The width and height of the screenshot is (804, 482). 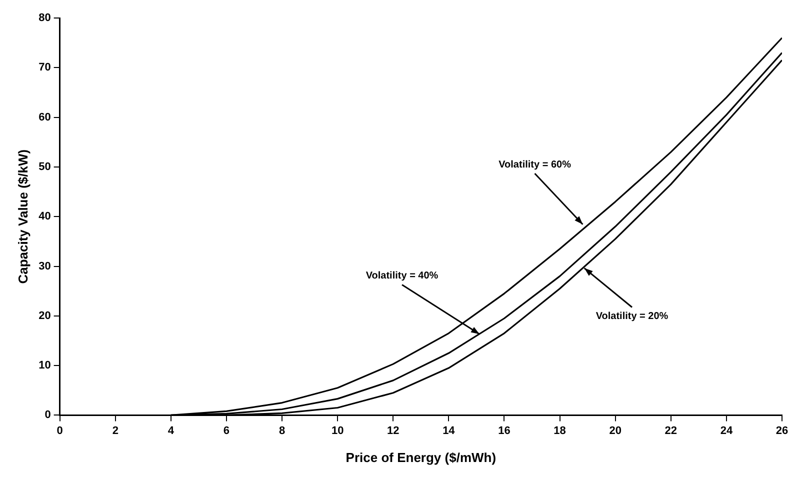 What do you see at coordinates (44, 166) in the screenshot?
I see `y-tick-label: 50` at bounding box center [44, 166].